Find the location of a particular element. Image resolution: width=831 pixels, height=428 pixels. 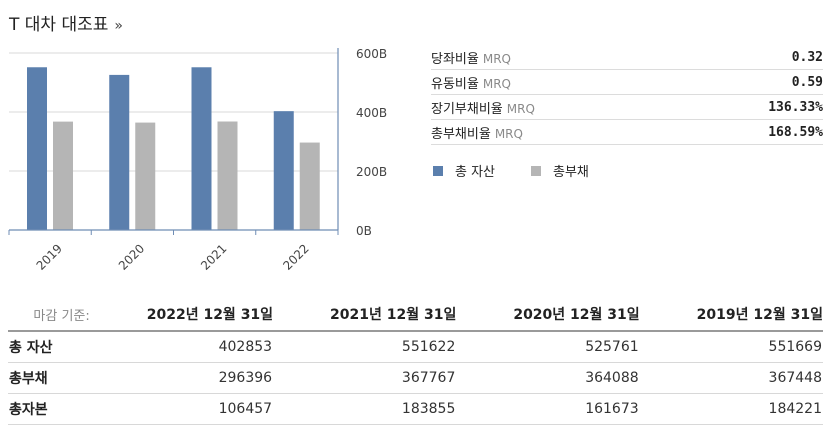

ratio-label: 장기부채비율 is located at coordinates (467, 109).